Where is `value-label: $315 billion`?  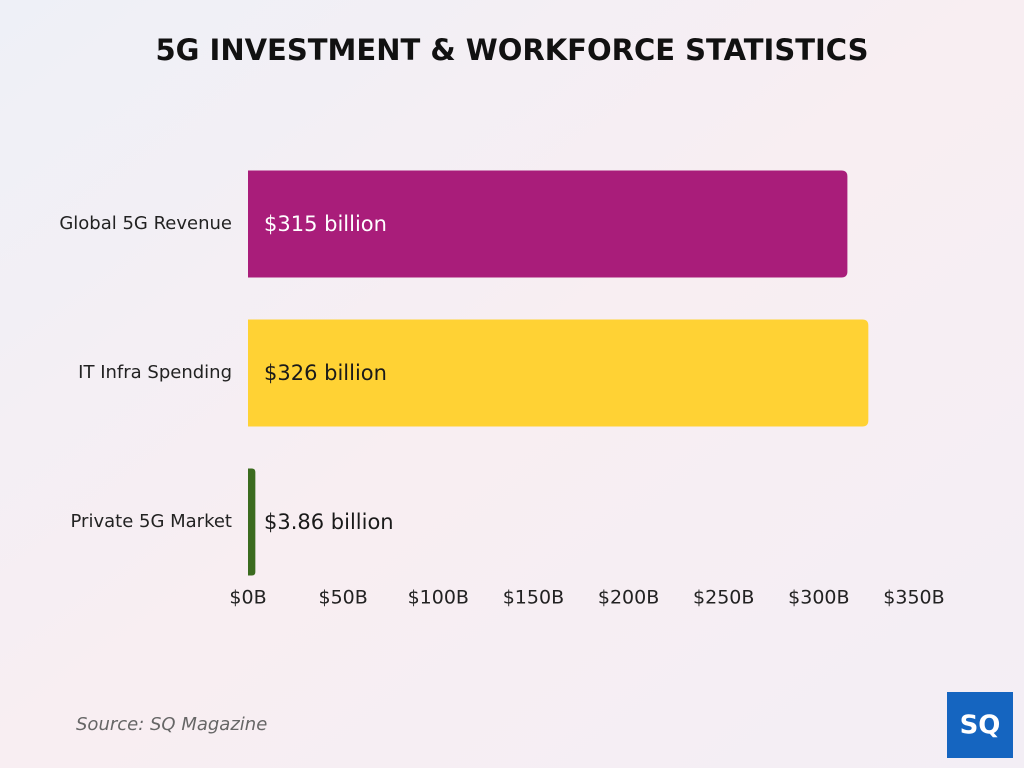 value-label: $315 billion is located at coordinates (325, 224).